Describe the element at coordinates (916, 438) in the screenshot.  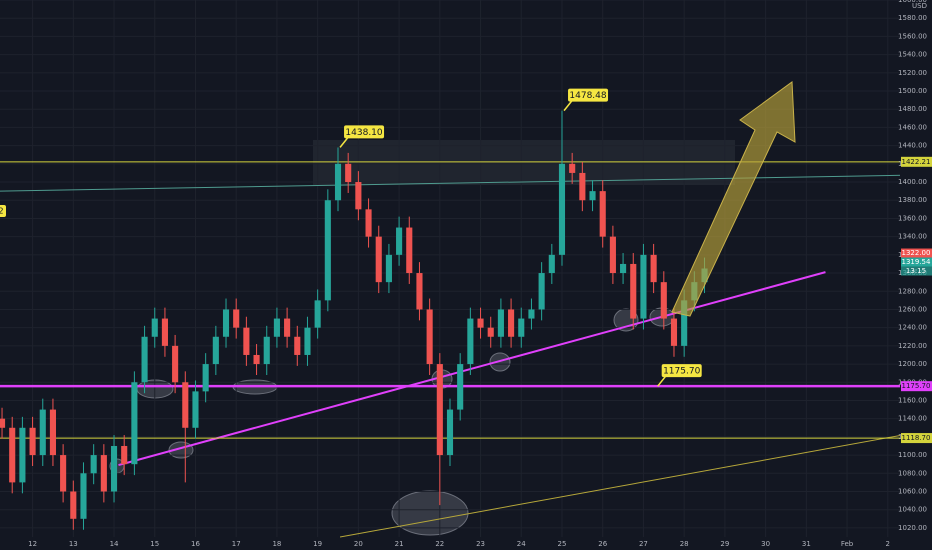
I see `axis-tag-label: 1118.70` at that location.